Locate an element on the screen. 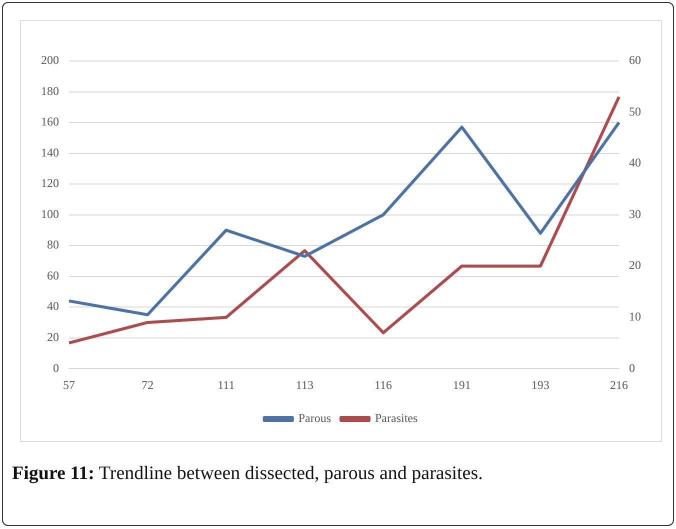  y-tick-label: 200 is located at coordinates (50, 60).